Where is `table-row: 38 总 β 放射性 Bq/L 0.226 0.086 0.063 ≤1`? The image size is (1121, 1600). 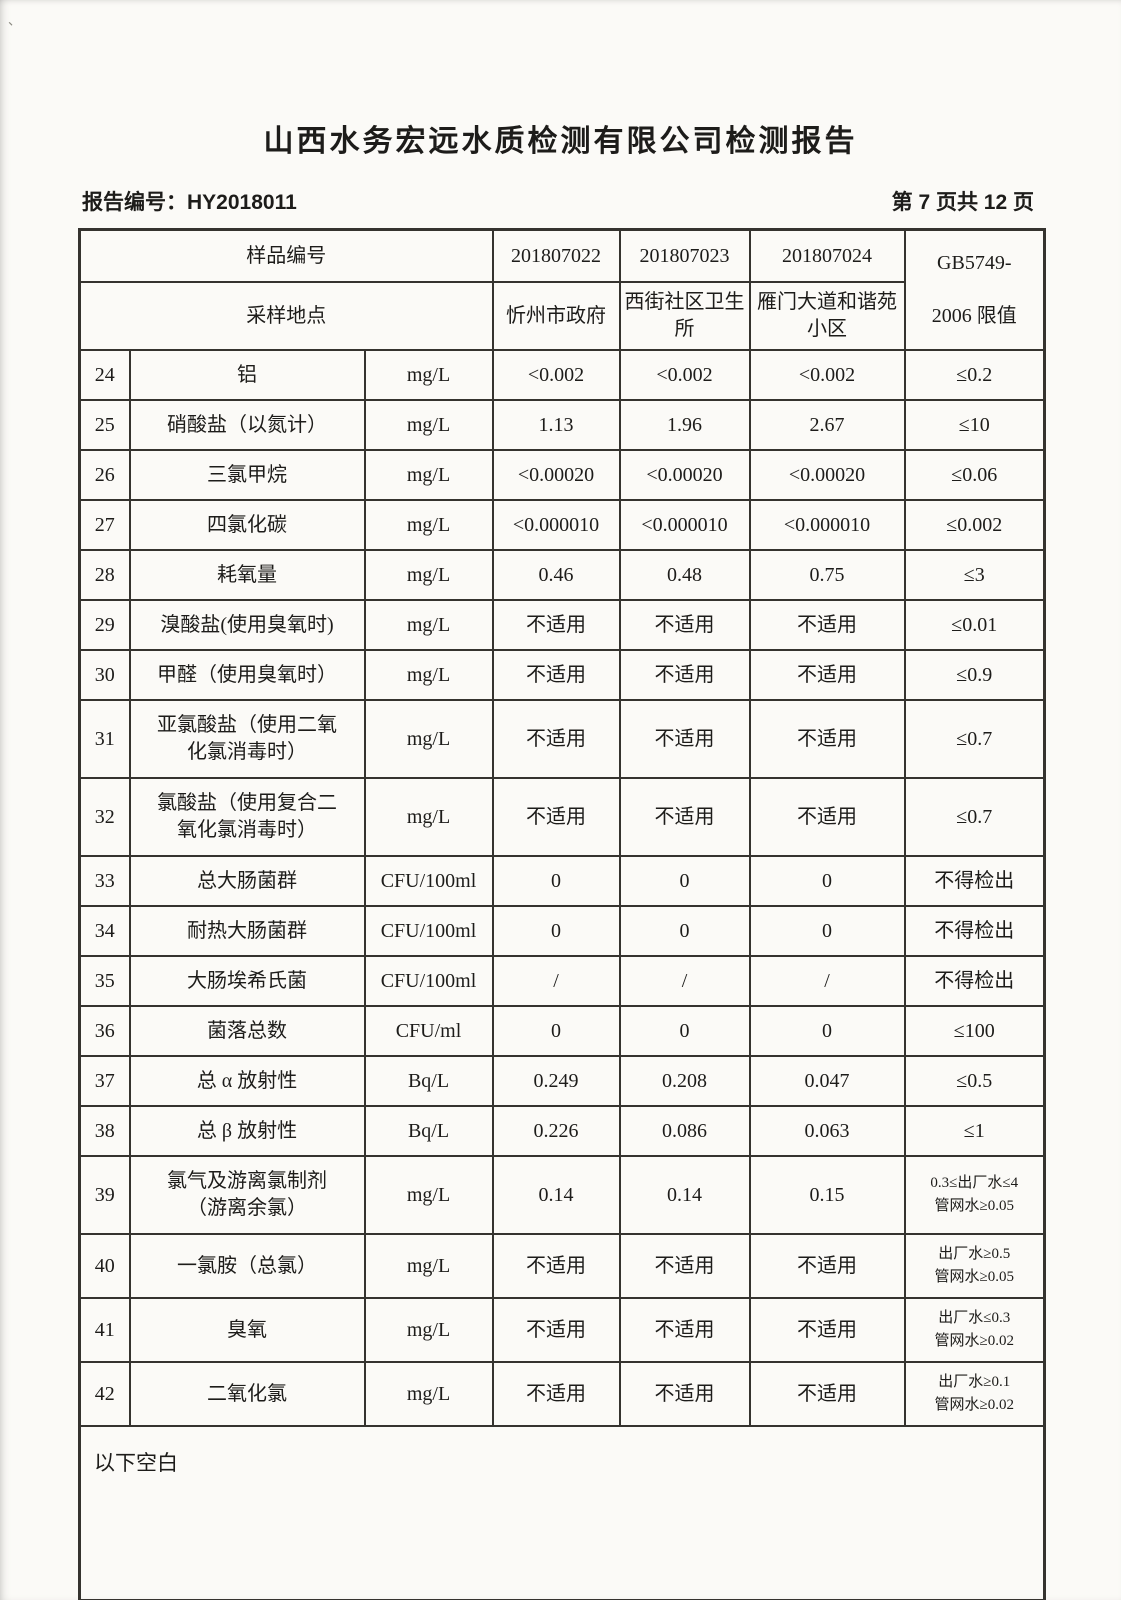 table-row: 38 总 β 放射性 Bq/L 0.226 0.086 0.063 ≤1 is located at coordinates (562, 1131).